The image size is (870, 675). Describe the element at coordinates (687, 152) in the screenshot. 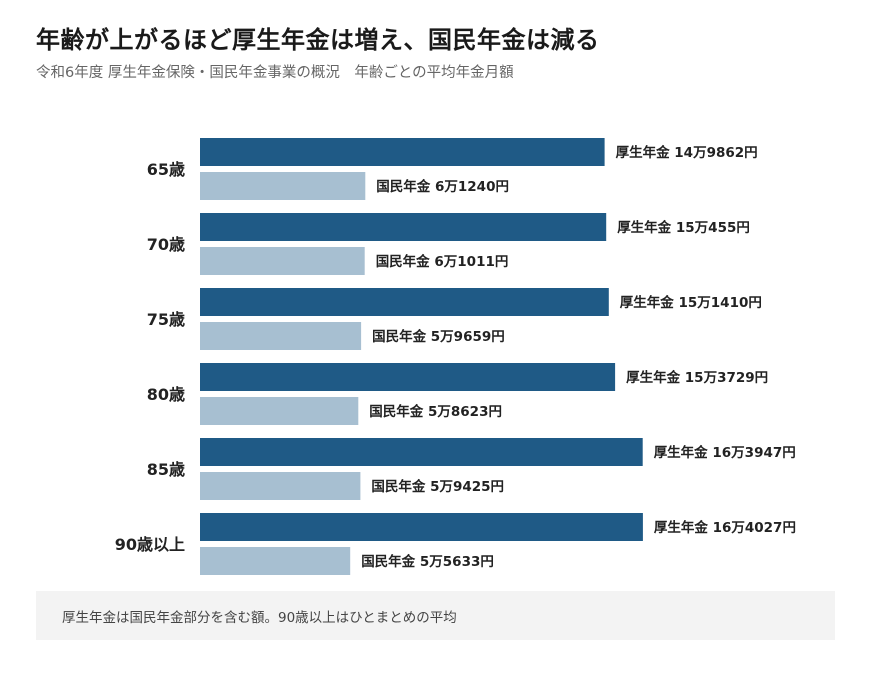

I see `kosei-value-label: 厚生年金 14万9862円` at that location.